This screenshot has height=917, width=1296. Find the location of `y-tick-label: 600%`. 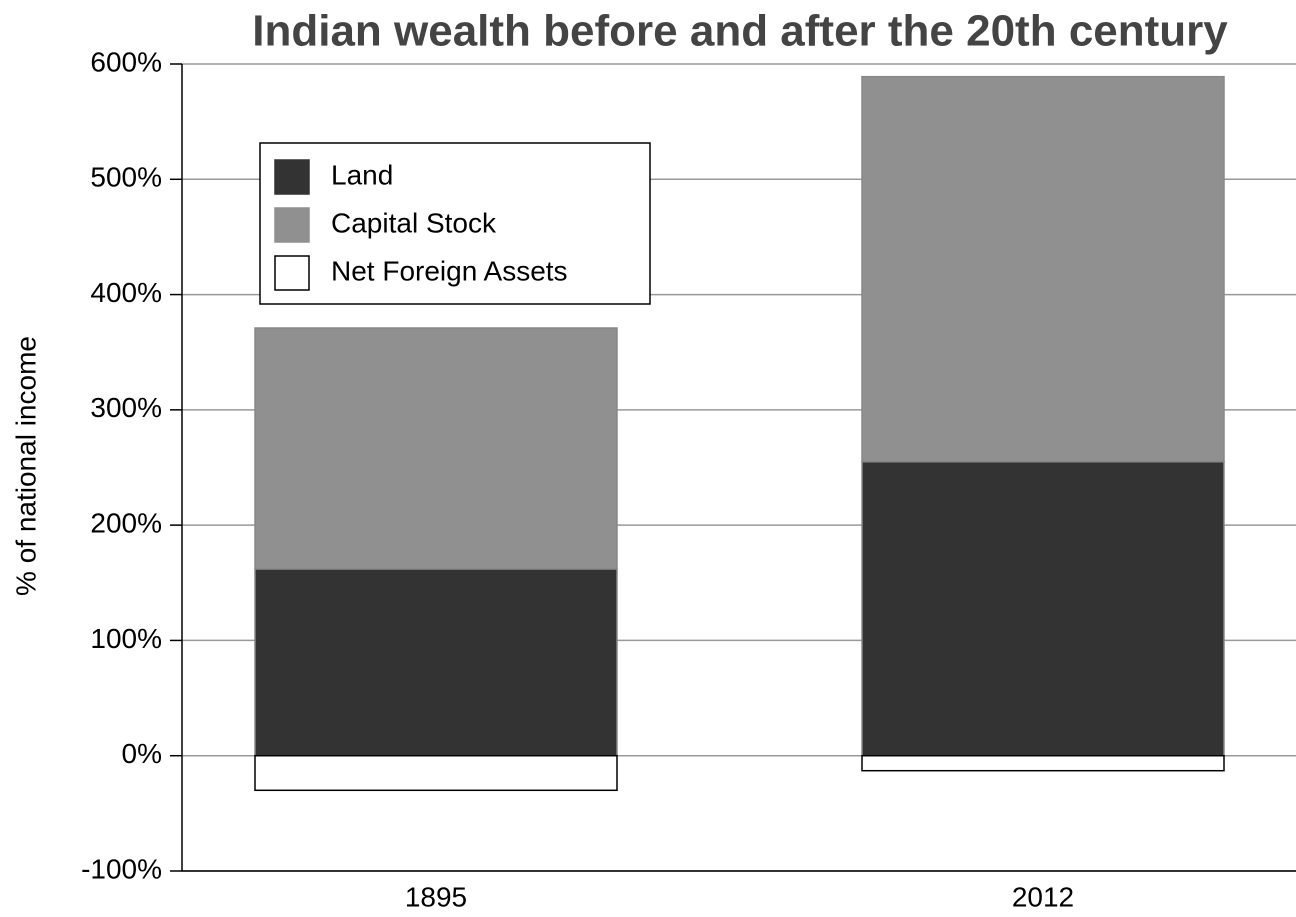

y-tick-label: 600% is located at coordinates (126, 61).